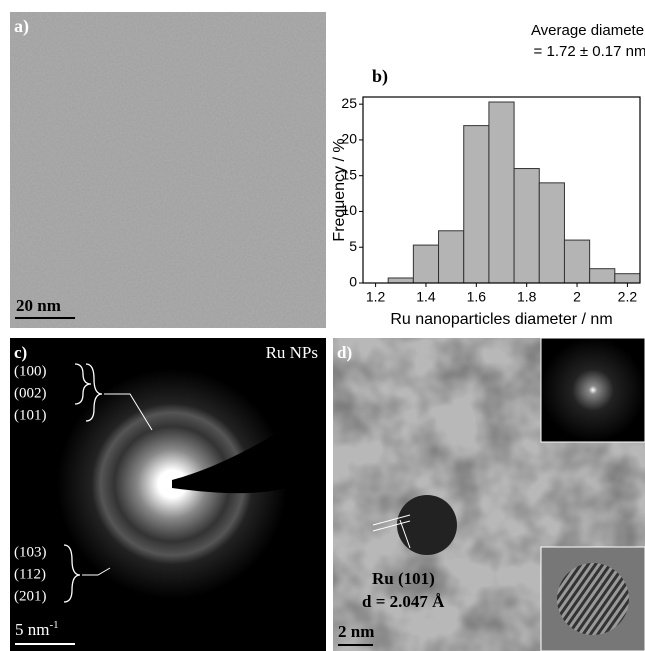  Describe the element at coordinates (427, 525) in the screenshot. I see `particle` at that location.